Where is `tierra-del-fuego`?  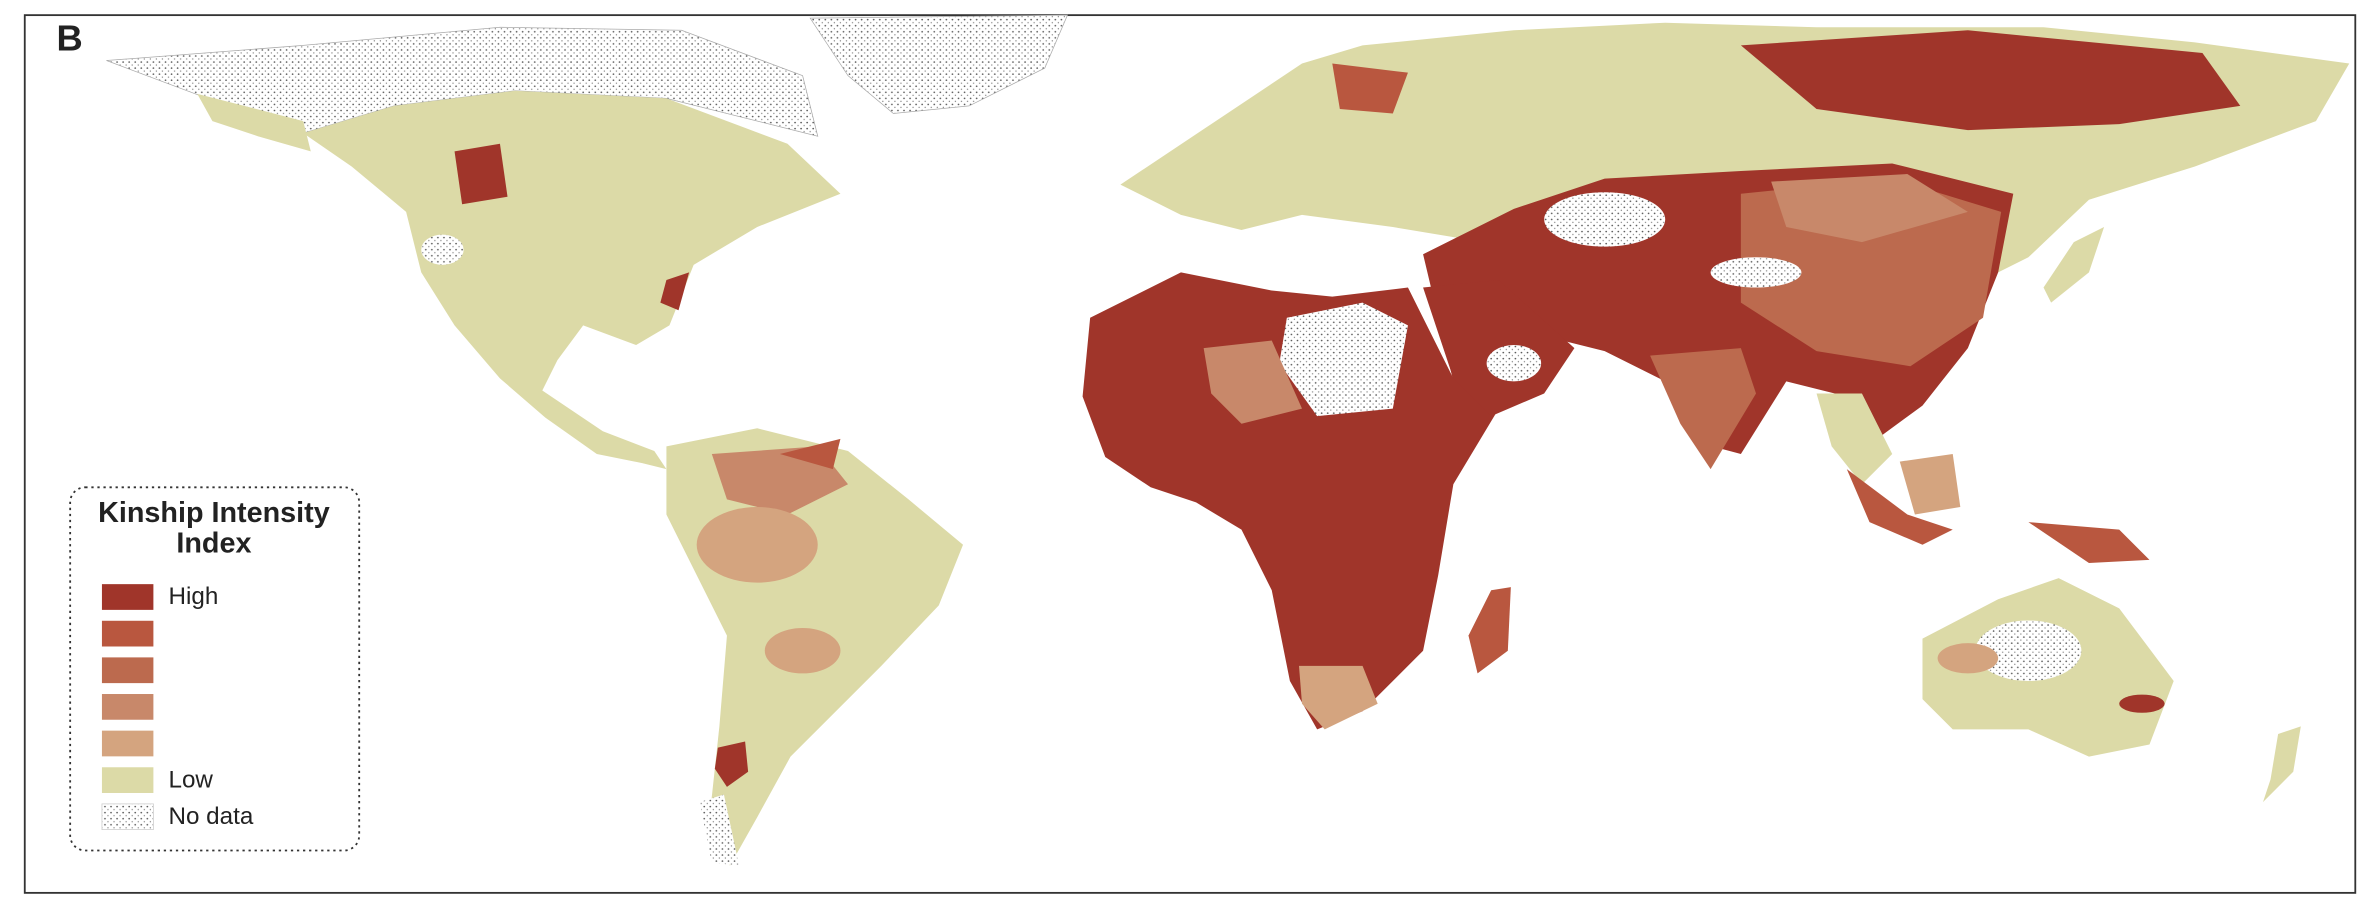
tierra-del-fuego is located at coordinates (719, 830).